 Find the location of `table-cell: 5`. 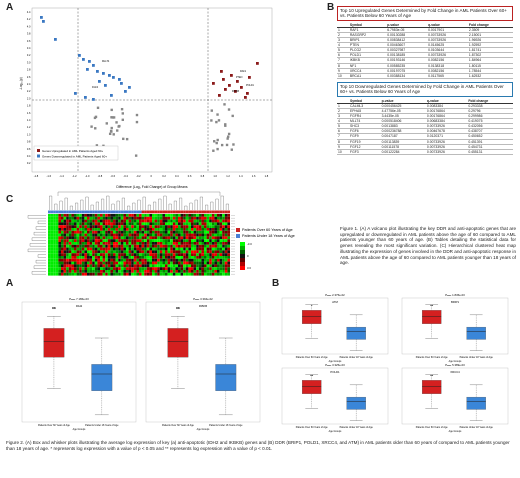

table-cell: 5 is located at coordinates (343, 126).